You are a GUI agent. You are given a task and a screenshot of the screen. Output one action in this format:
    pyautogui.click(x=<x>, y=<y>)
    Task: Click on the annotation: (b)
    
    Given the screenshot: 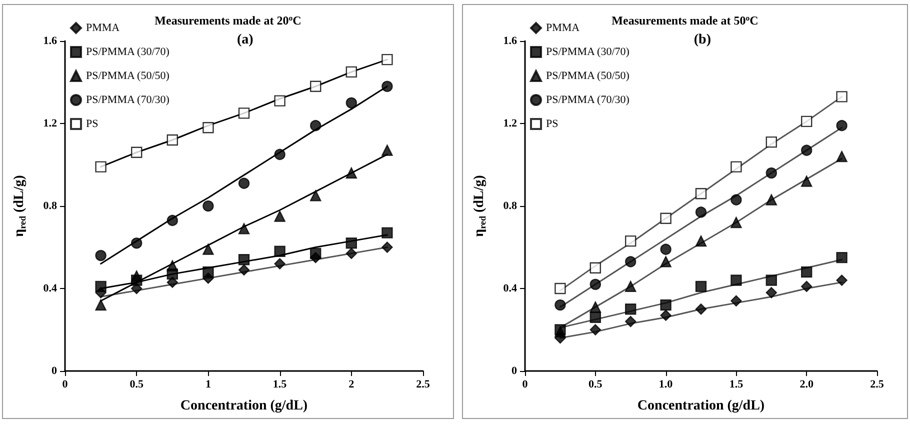 What is the action you would take?
    pyautogui.click(x=703, y=40)
    